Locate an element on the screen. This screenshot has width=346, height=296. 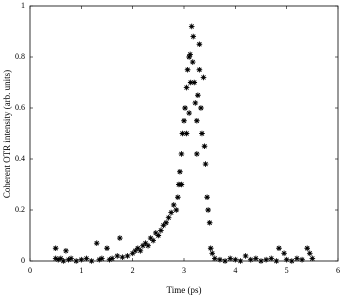
x-tick-label: 2 is located at coordinates (133, 270).